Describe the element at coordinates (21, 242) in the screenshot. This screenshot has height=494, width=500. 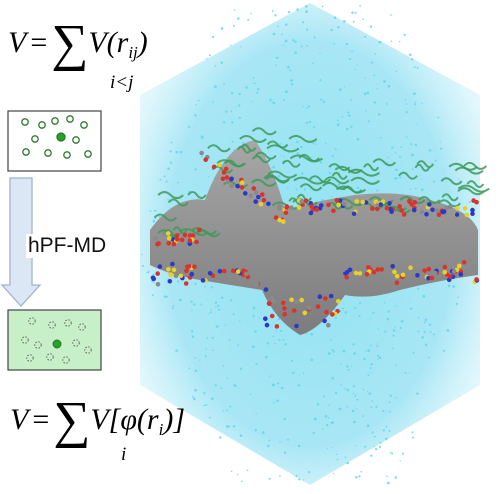
I see `down-arrow-icon` at that location.